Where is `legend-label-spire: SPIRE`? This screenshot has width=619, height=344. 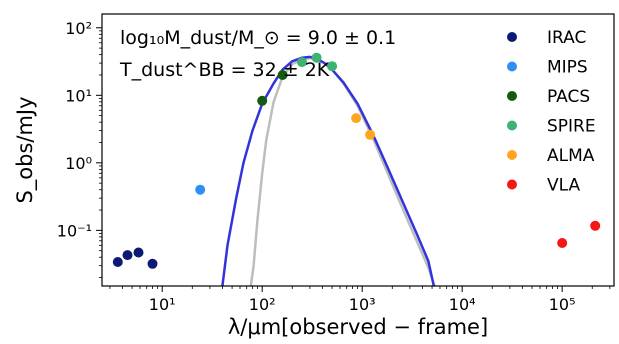 legend-label-spire: SPIRE is located at coordinates (571, 127).